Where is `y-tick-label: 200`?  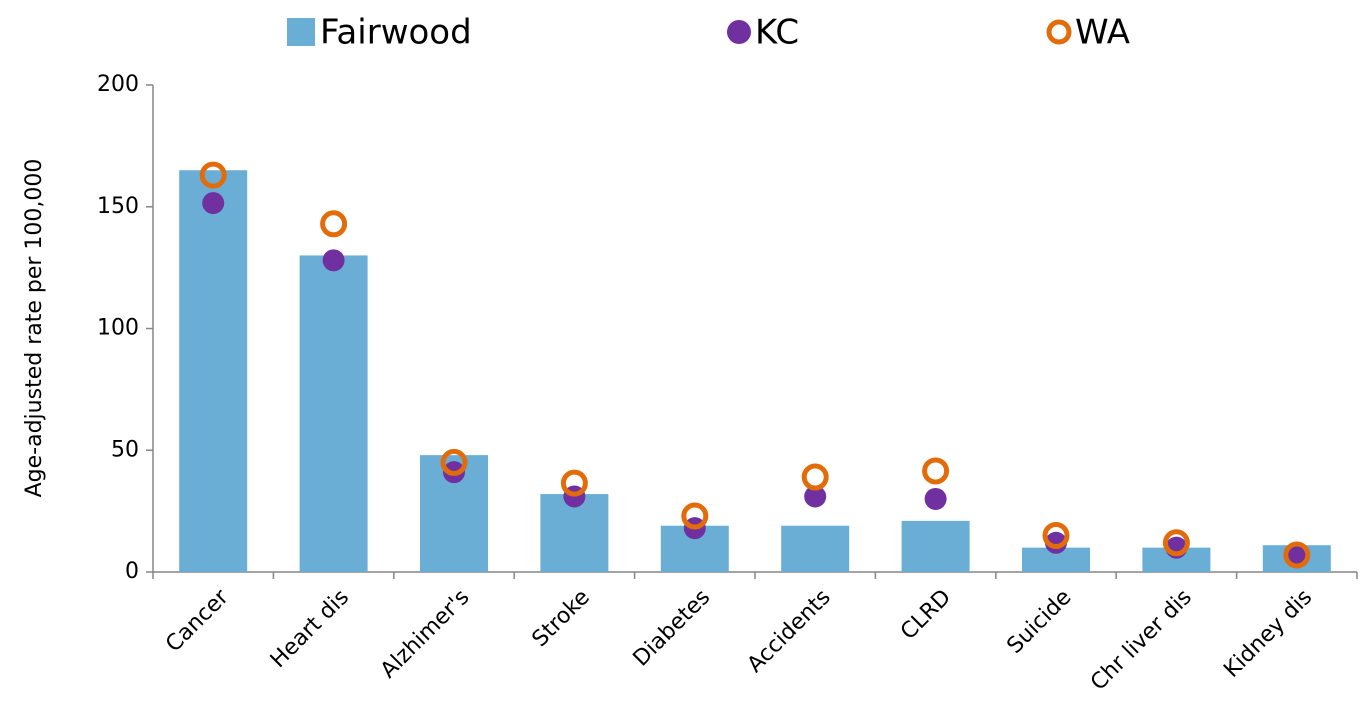
y-tick-label: 200 is located at coordinates (118, 84).